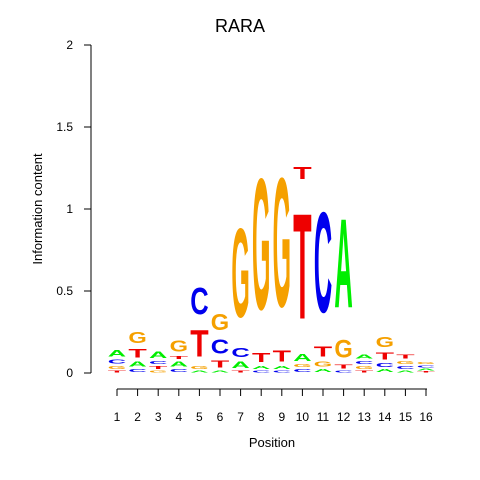 The width and height of the screenshot is (480, 480). What do you see at coordinates (117, 417) in the screenshot?
I see `x-tick-label: 1` at bounding box center [117, 417].